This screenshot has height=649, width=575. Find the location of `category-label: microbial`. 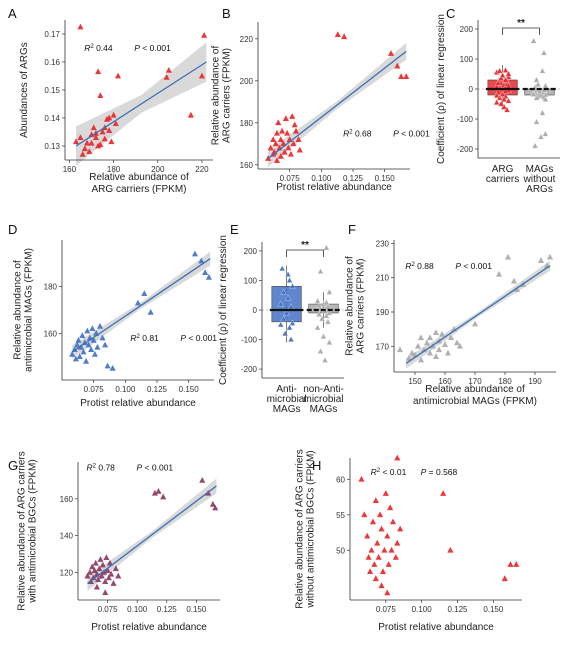

category-label: microbial is located at coordinates (323, 399).